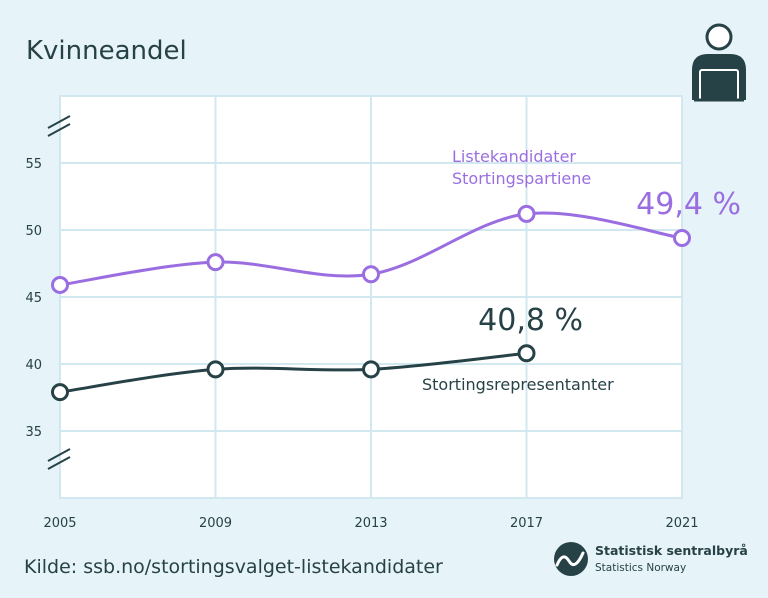 This screenshot has height=598, width=768. What do you see at coordinates (514, 156) in the screenshot?
I see `series-label-listekandidater: Listekandidater` at bounding box center [514, 156].